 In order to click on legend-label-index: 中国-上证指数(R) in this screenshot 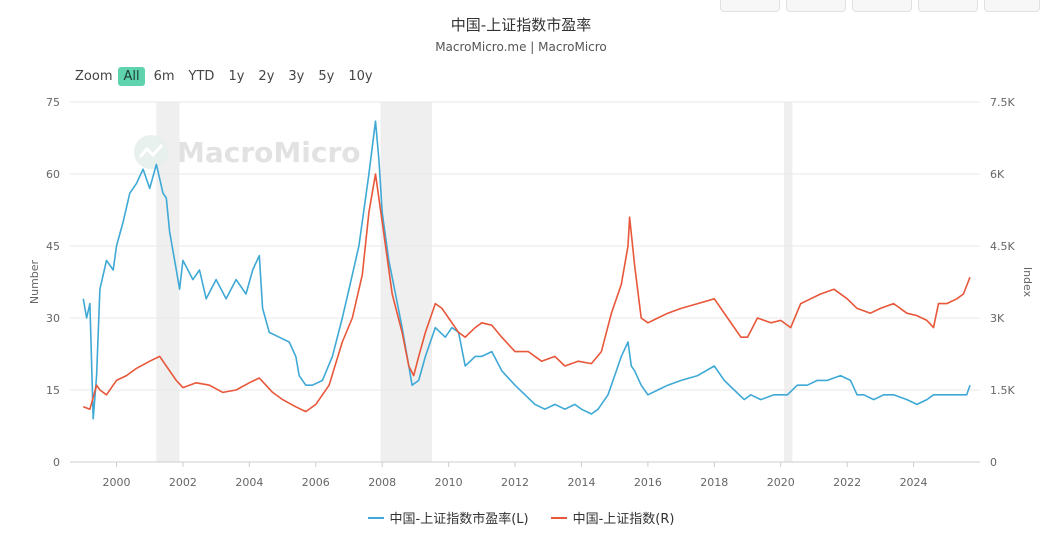, I will do `click(623, 519)`.